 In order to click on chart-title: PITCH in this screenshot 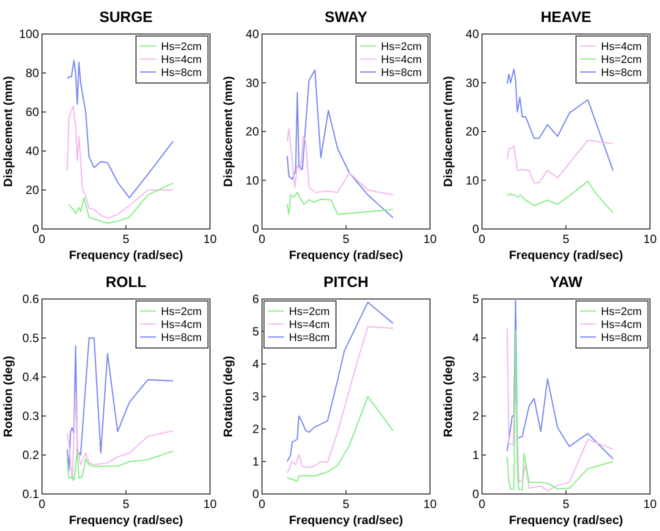, I will do `click(346, 282)`.